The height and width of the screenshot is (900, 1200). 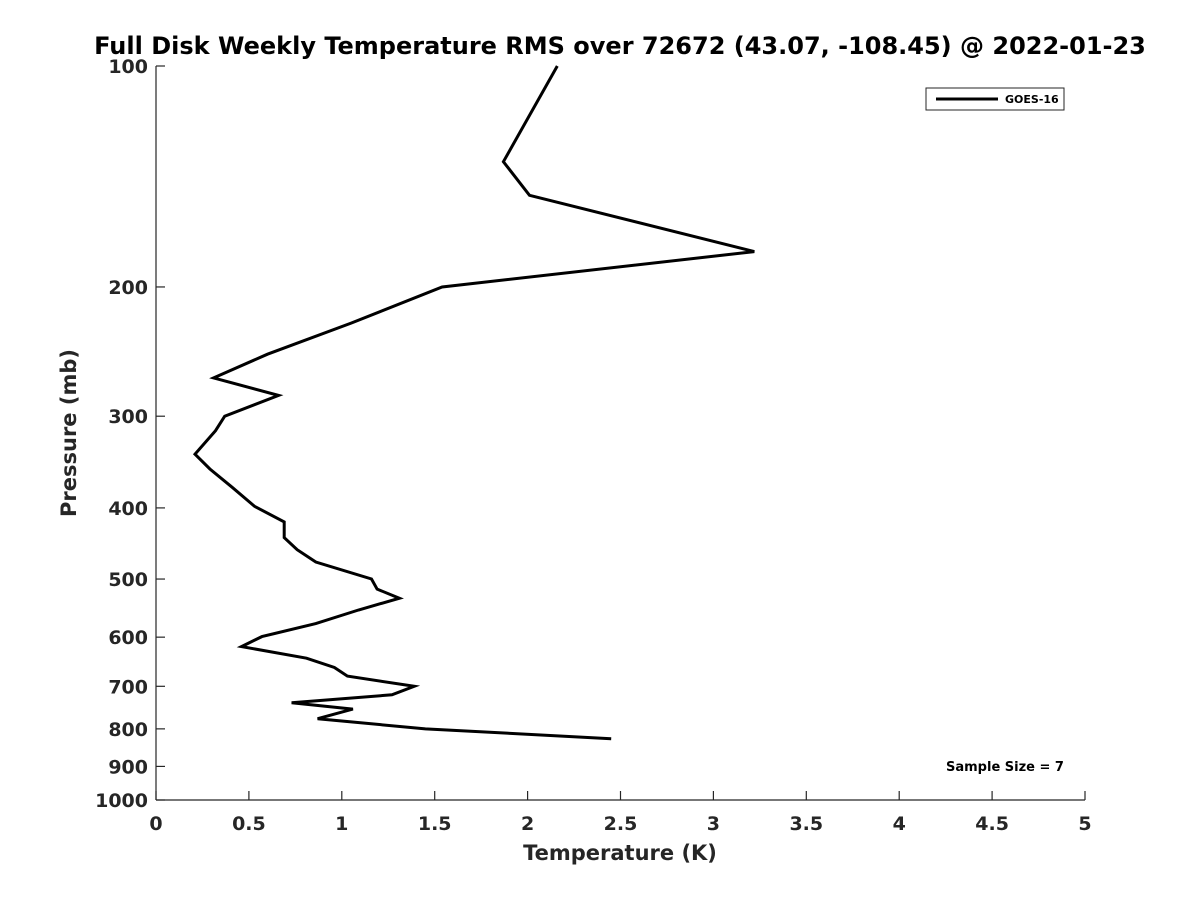 What do you see at coordinates (341, 824) in the screenshot?
I see `x-tick-label: 1` at bounding box center [341, 824].